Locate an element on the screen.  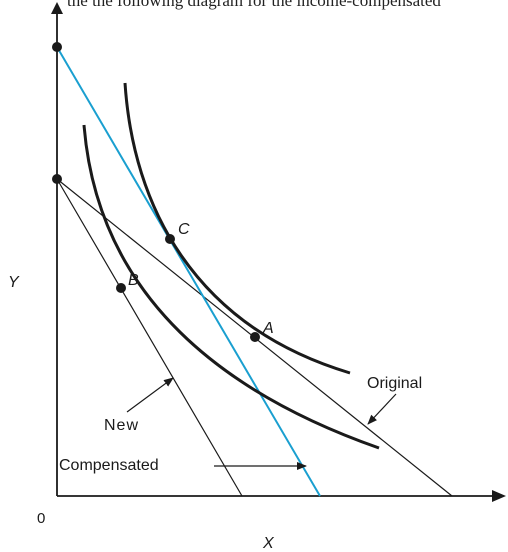
origin-label: 0 is located at coordinates (41, 518).